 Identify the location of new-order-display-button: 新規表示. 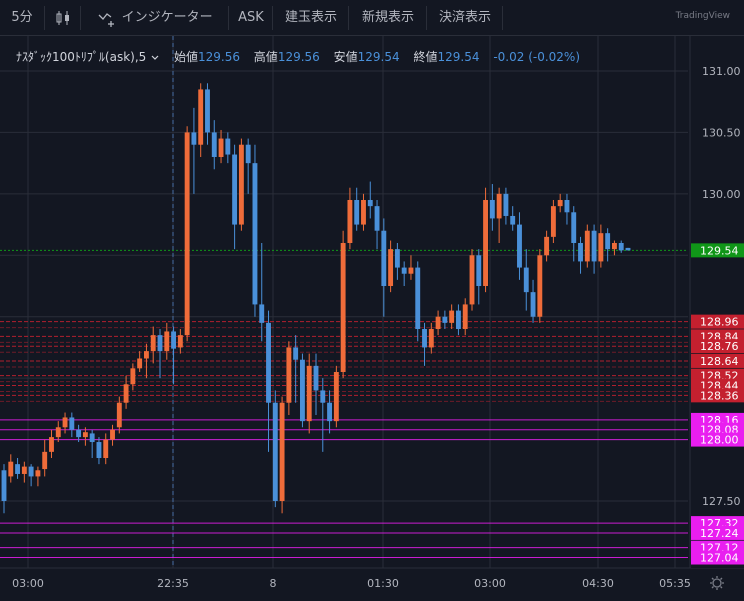
(387, 17).